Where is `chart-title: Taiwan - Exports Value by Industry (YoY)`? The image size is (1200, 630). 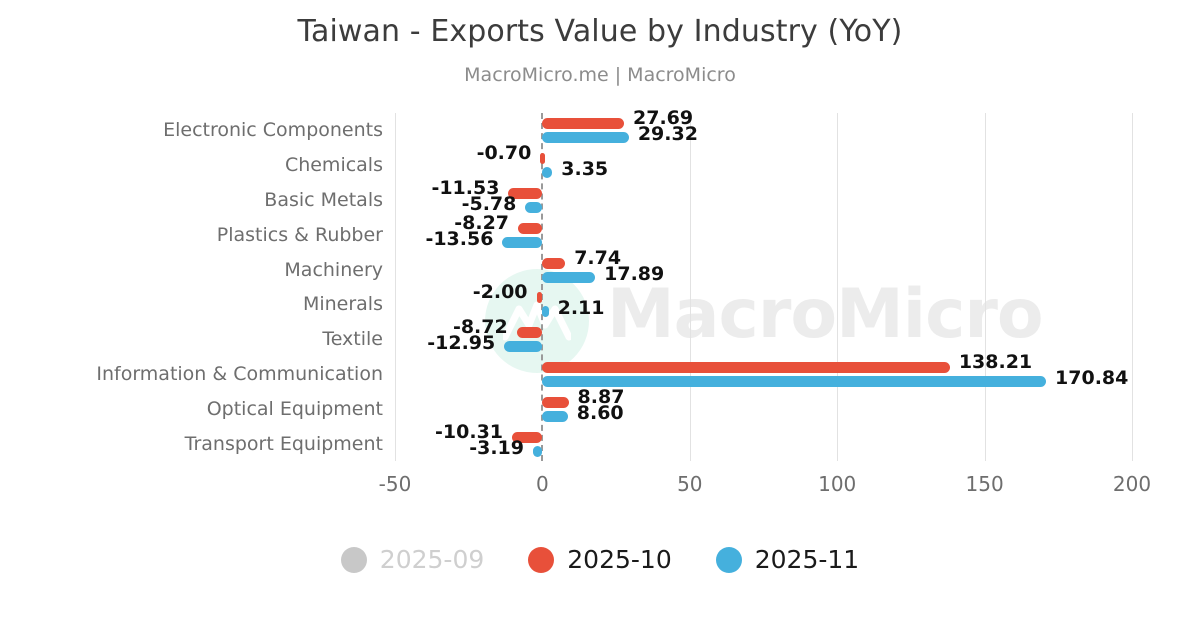
chart-title: Taiwan - Exports Value by Industry (YoY) is located at coordinates (600, 31).